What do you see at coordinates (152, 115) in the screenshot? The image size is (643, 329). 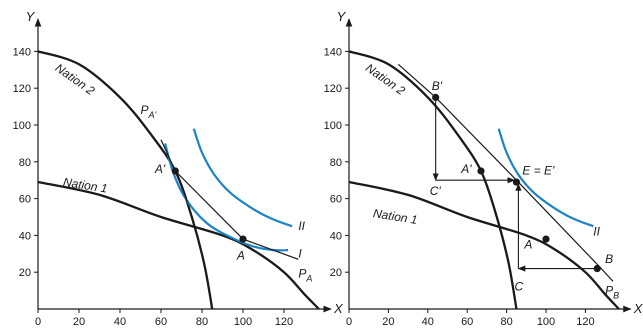 I see `label-subscript: A'` at bounding box center [152, 115].